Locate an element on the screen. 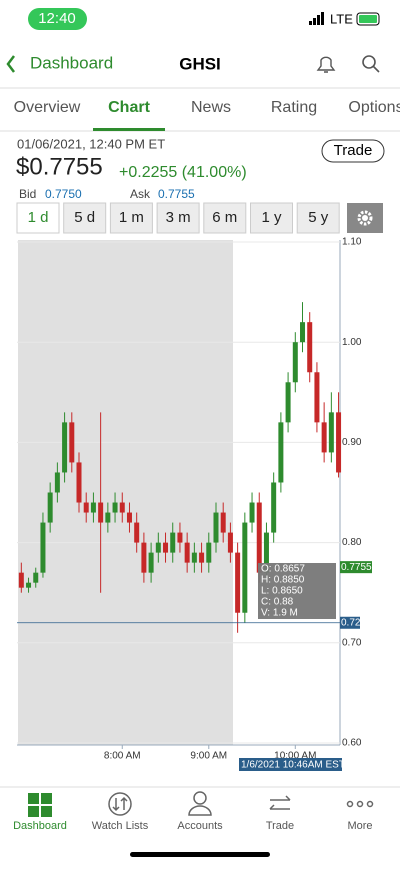 The height and width of the screenshot is (871, 400). active-tab-indicator is located at coordinates (129, 129).